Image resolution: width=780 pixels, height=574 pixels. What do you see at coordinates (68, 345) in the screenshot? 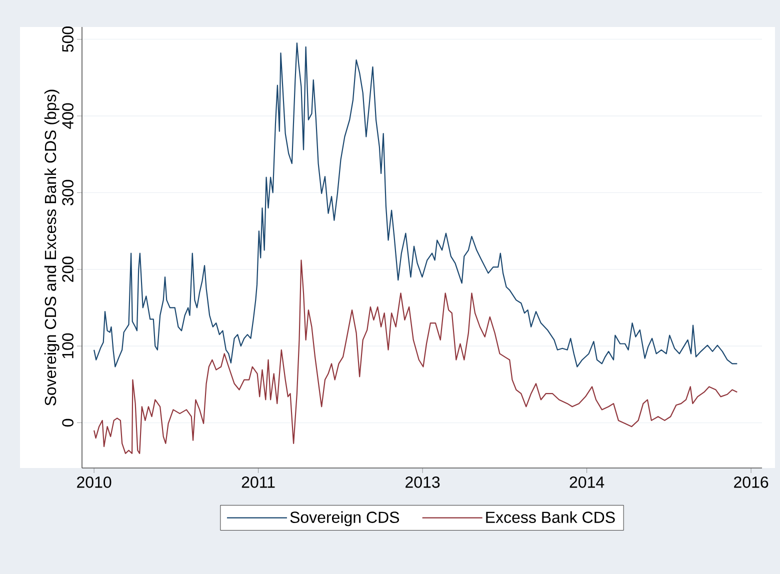
I see `y-tick-label: 100` at bounding box center [68, 345].